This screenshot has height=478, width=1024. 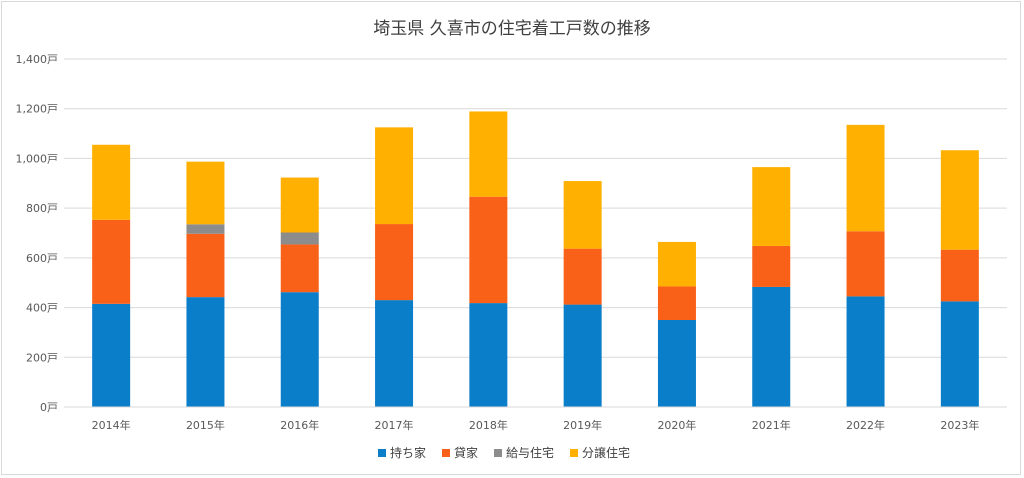 I want to click on x-tick-label: 2017年, so click(x=394, y=425).